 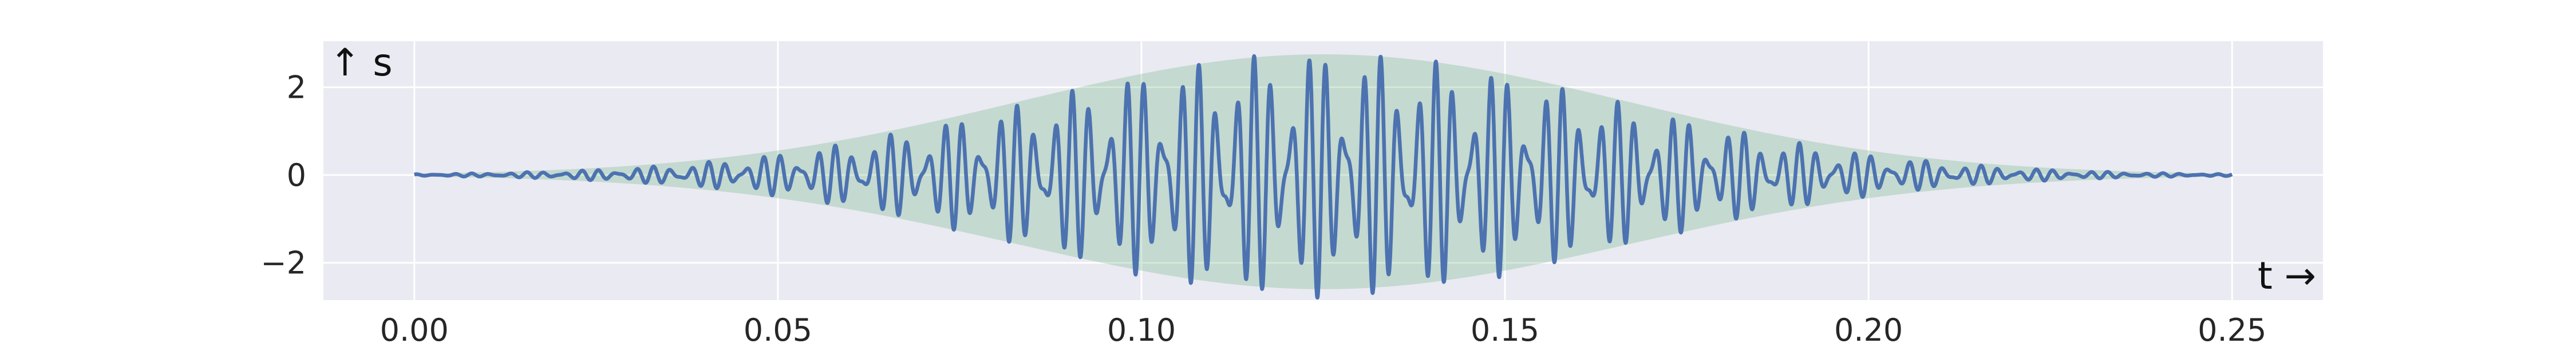 What do you see at coordinates (1323, 327) in the screenshot?
I see `x-tick-labels: 0.00 0.05 0.10 0.15 0.20 0.25` at bounding box center [1323, 327].